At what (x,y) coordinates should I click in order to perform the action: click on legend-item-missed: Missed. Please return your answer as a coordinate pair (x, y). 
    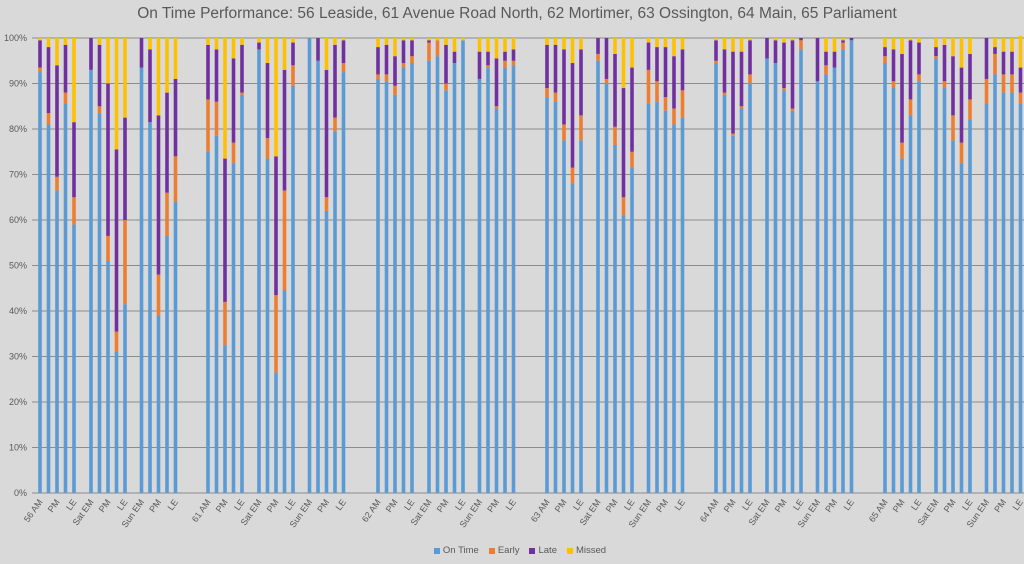
    Looking at the image, I should click on (586, 550).